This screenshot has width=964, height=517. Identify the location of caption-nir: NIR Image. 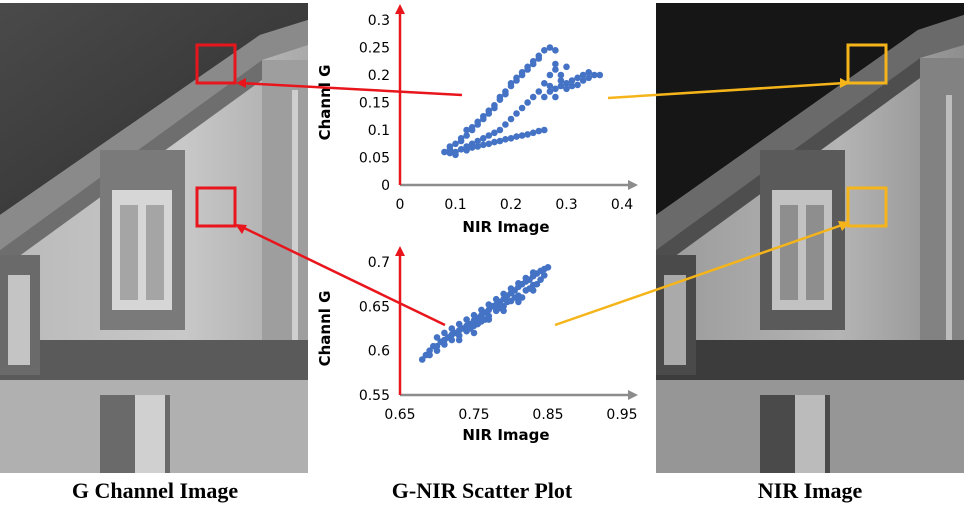
(810, 490).